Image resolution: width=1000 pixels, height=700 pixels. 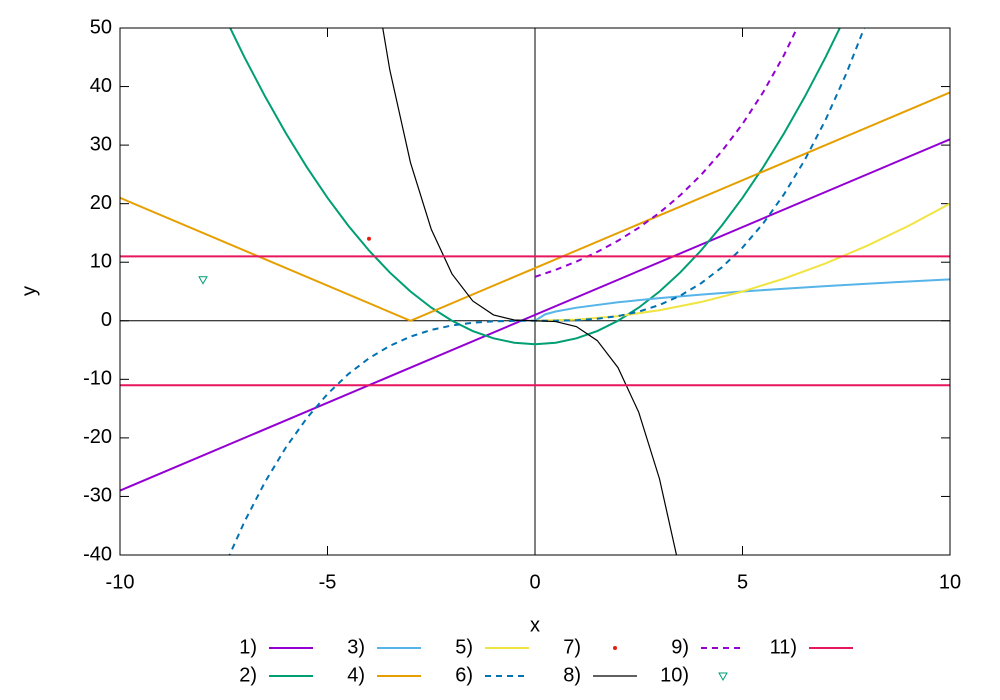 What do you see at coordinates (101, 86) in the screenshot?
I see `y-tick-label: 40` at bounding box center [101, 86].